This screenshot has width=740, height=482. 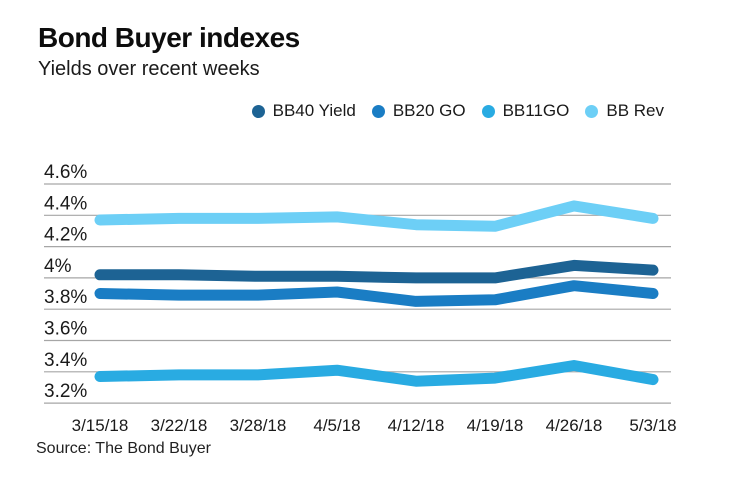 What do you see at coordinates (429, 110) in the screenshot?
I see `legend-item-label: BB20 GO` at bounding box center [429, 110].